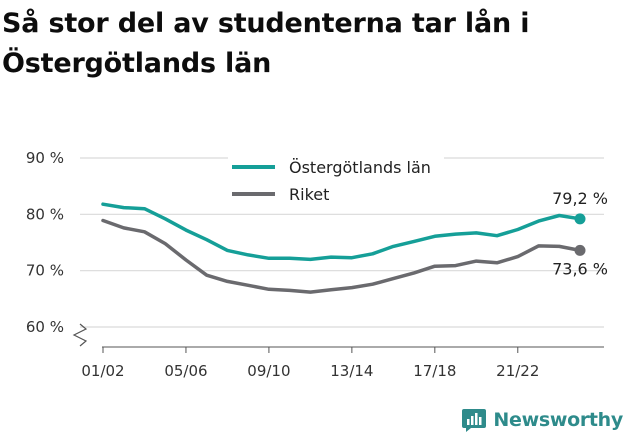  I want to click on legend: Östergötlands län Riket, so click(336, 178).